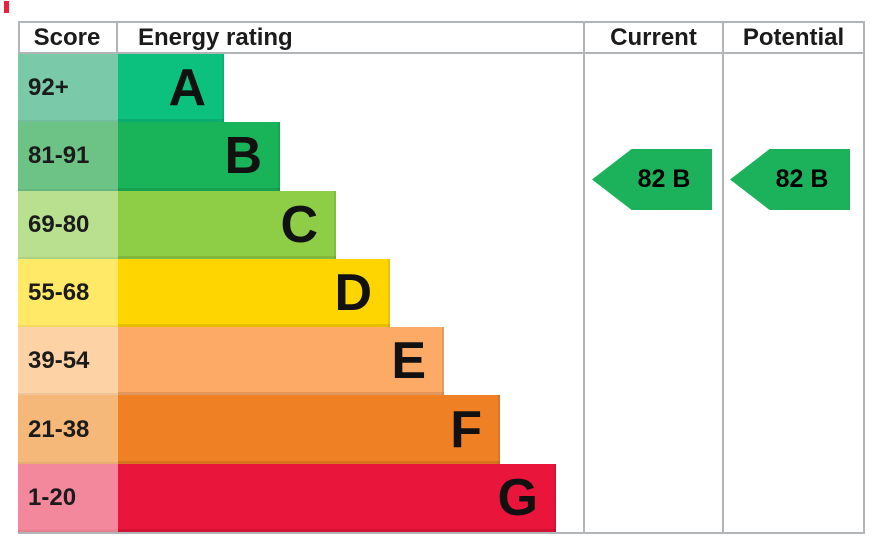  I want to click on rating-band-row-d: 55-68 D, so click(441, 293).